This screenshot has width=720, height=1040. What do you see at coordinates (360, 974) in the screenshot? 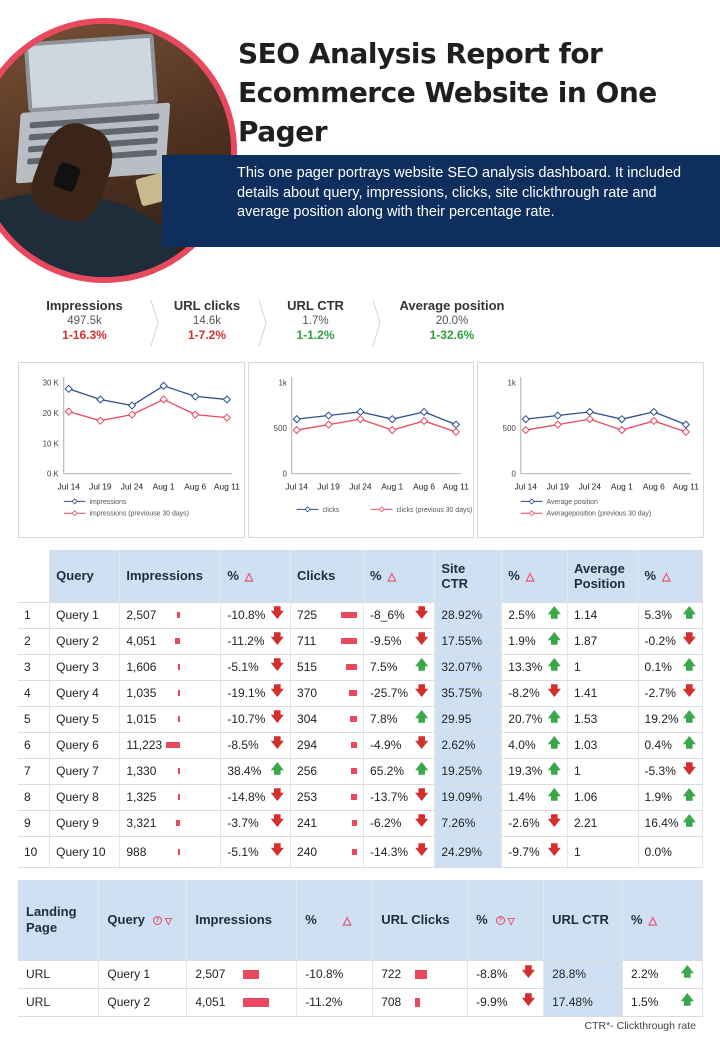
I see `table-row: URL Query 1 2,507 -10.8% 722 -8.8% 🡇 28.8% 2.2% 🡅` at bounding box center [360, 974].